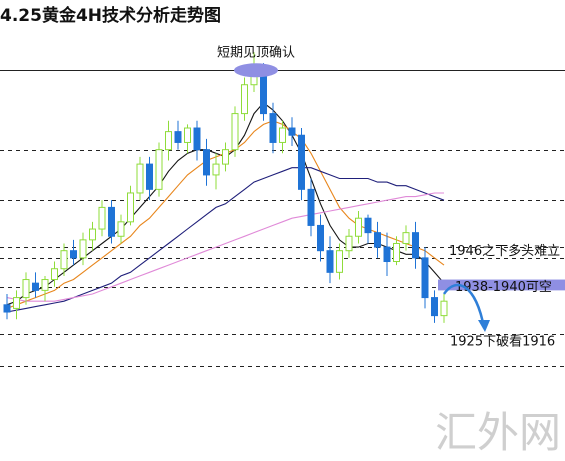  Describe the element at coordinates (498, 432) in the screenshot. I see `watermark: 汇外网` at that location.